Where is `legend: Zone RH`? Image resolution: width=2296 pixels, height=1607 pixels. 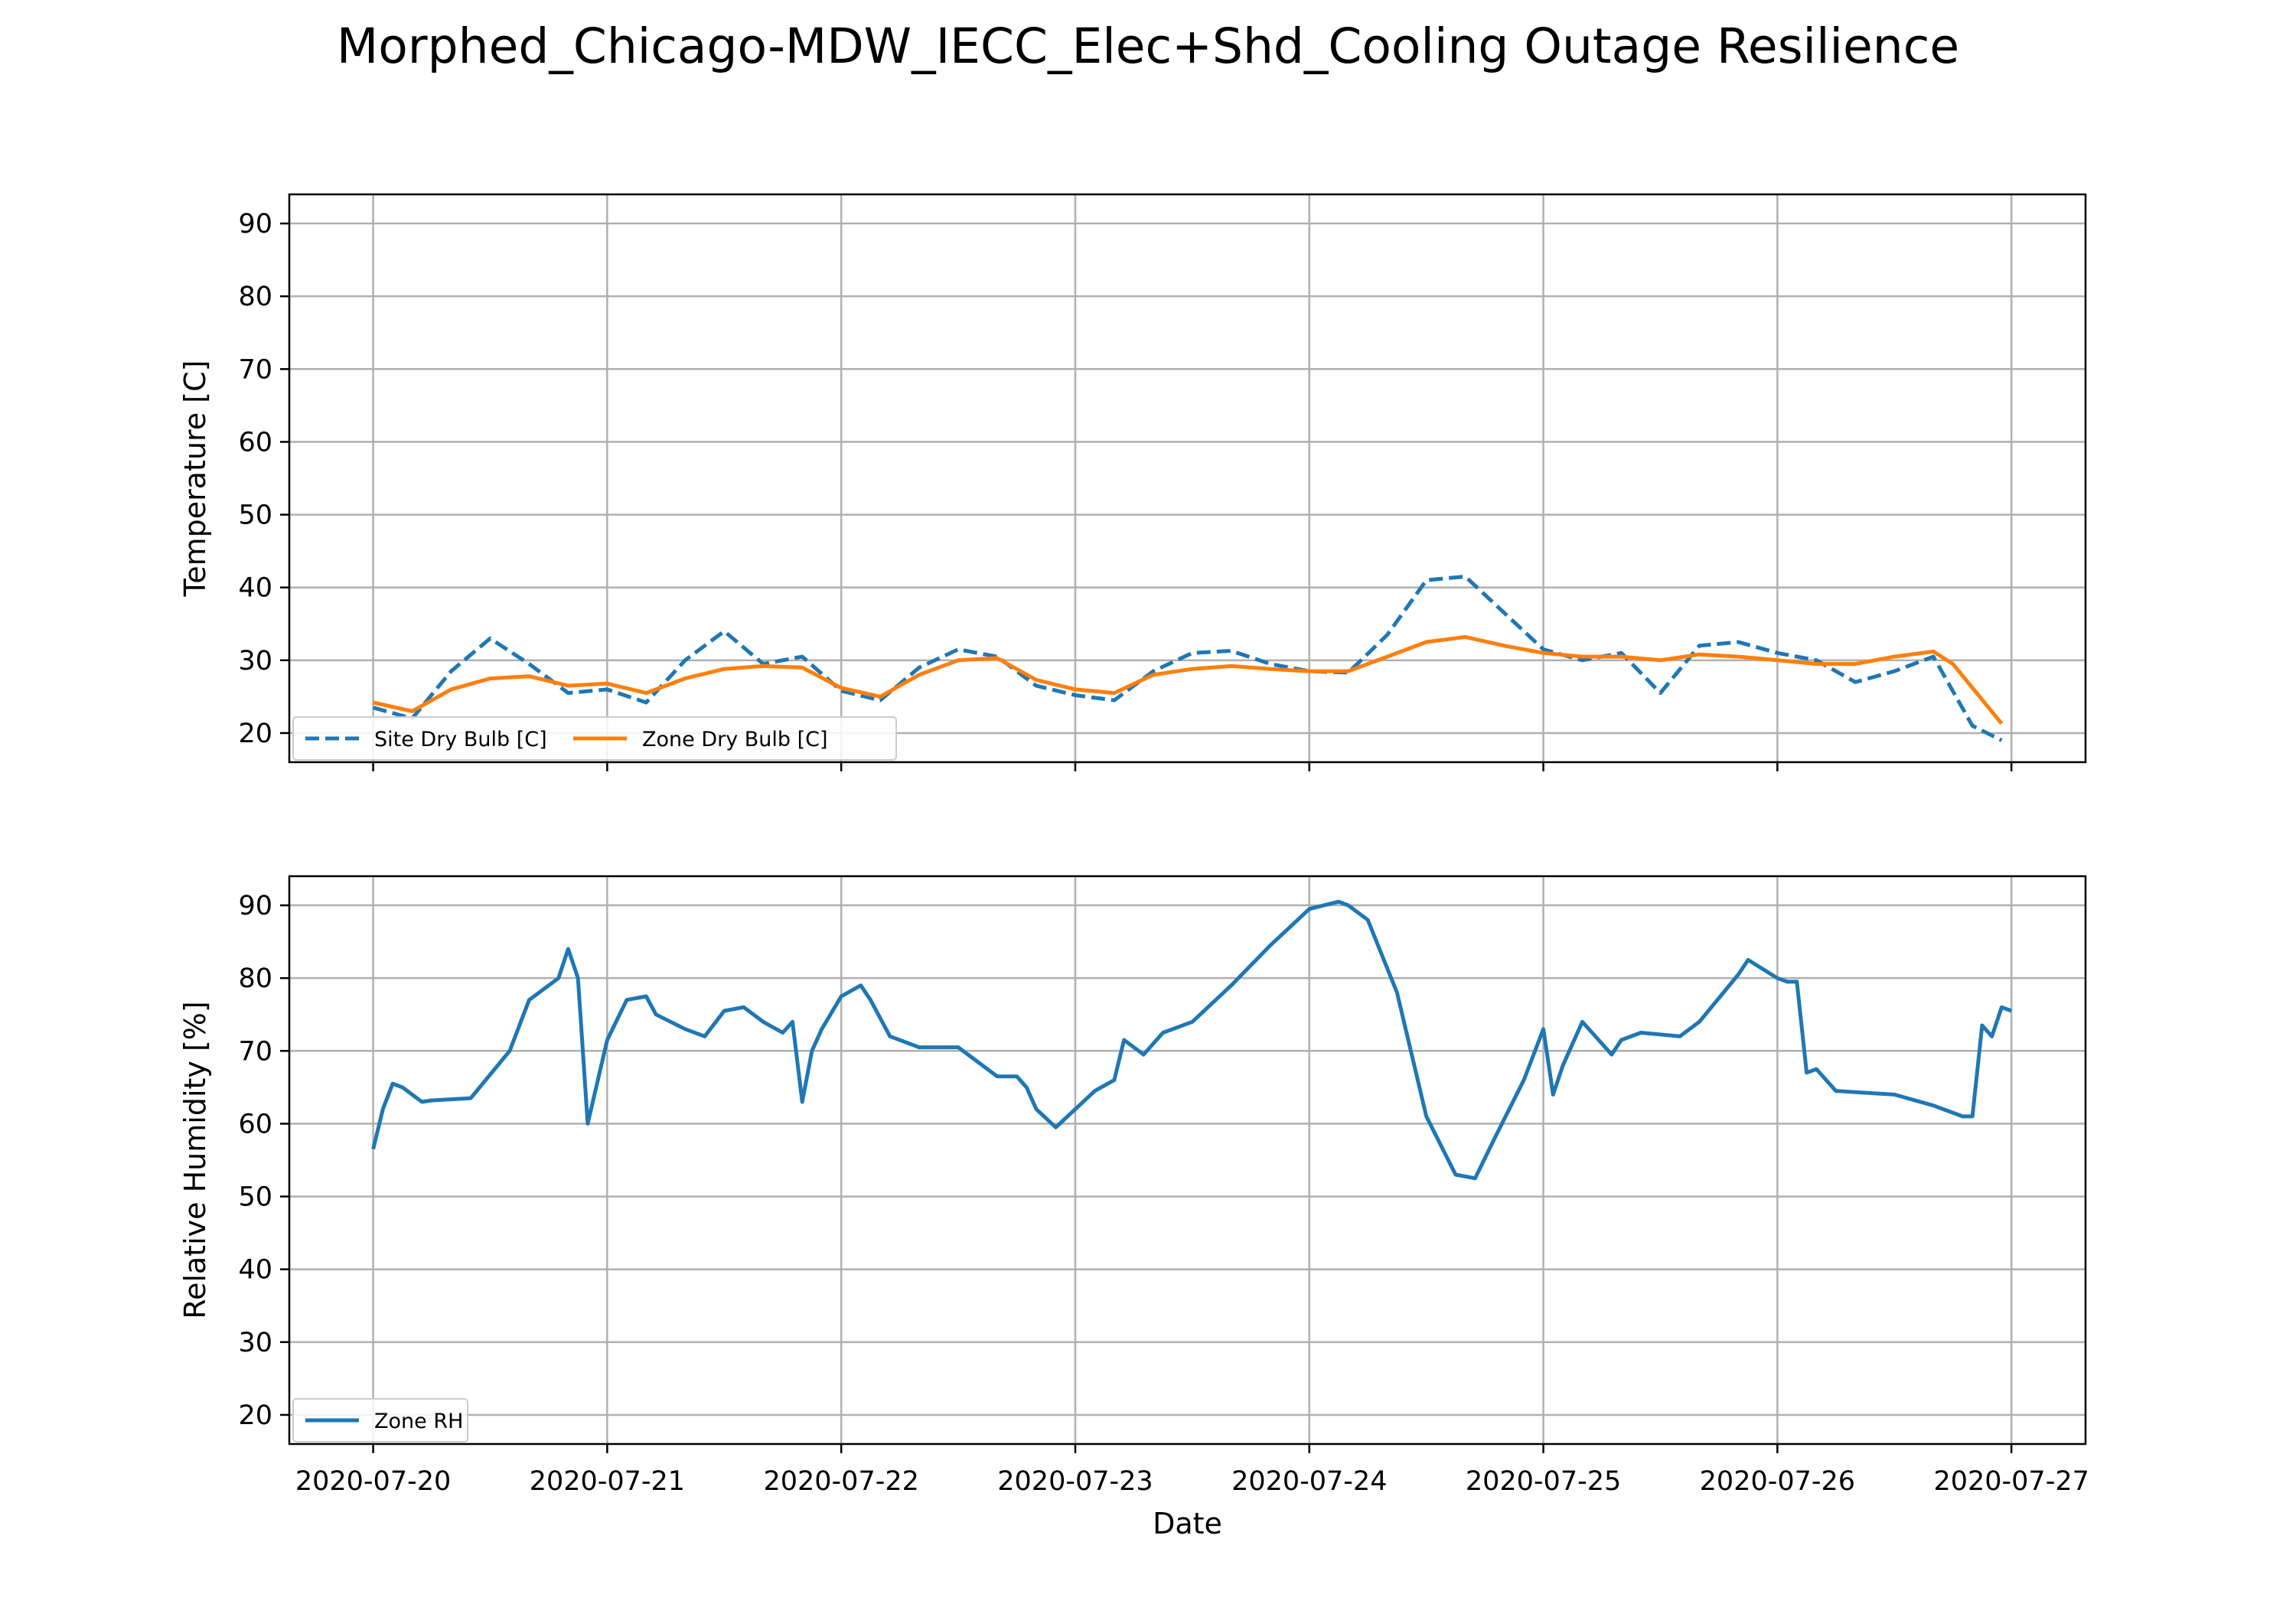 legend: Zone RH is located at coordinates (380, 1420).